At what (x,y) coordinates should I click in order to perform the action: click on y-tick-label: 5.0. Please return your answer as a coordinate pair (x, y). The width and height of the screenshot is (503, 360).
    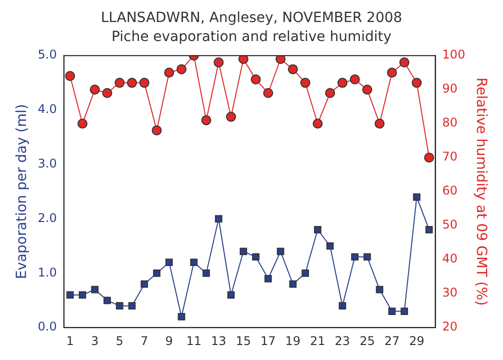
    Looking at the image, I should click on (47, 55).